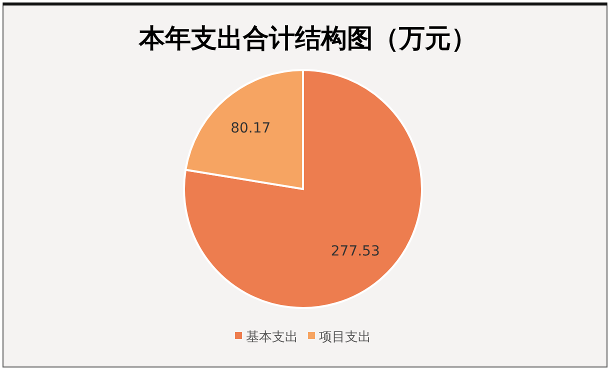 This screenshot has height=372, width=612. What do you see at coordinates (345, 337) in the screenshot?
I see `legend-label: 项目支出` at bounding box center [345, 337].